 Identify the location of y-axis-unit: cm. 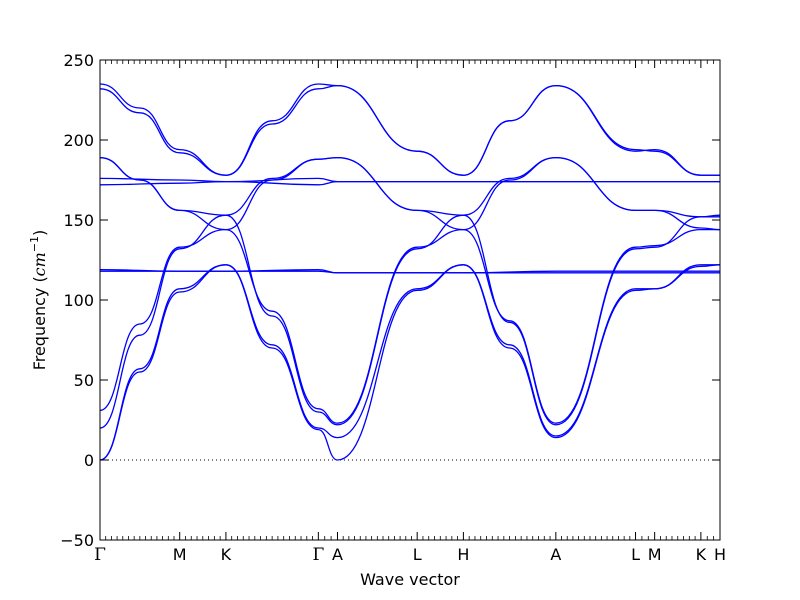
(39, 264).